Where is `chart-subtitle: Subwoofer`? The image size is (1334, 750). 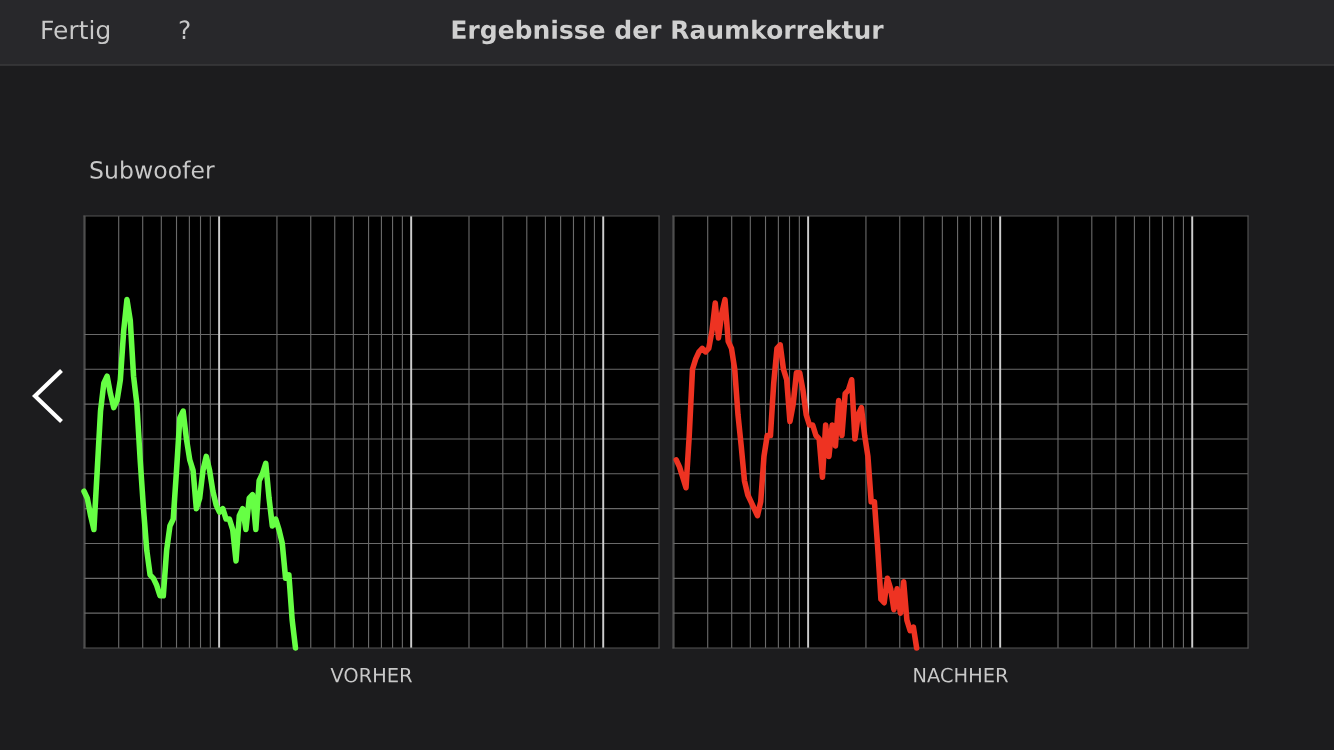
chart-subtitle: Subwoofer is located at coordinates (152, 169).